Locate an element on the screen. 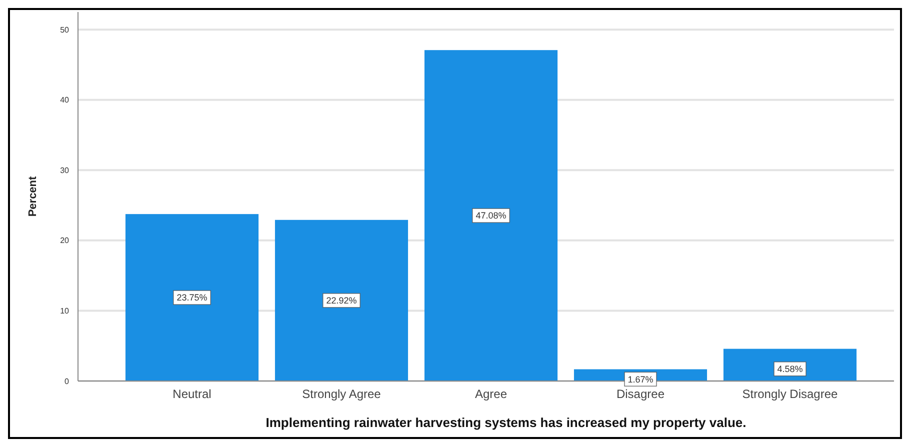 This screenshot has width=904, height=441. x-axis-title: Implementing rainwater harvesting systems has increased my property value. is located at coordinates (506, 422).